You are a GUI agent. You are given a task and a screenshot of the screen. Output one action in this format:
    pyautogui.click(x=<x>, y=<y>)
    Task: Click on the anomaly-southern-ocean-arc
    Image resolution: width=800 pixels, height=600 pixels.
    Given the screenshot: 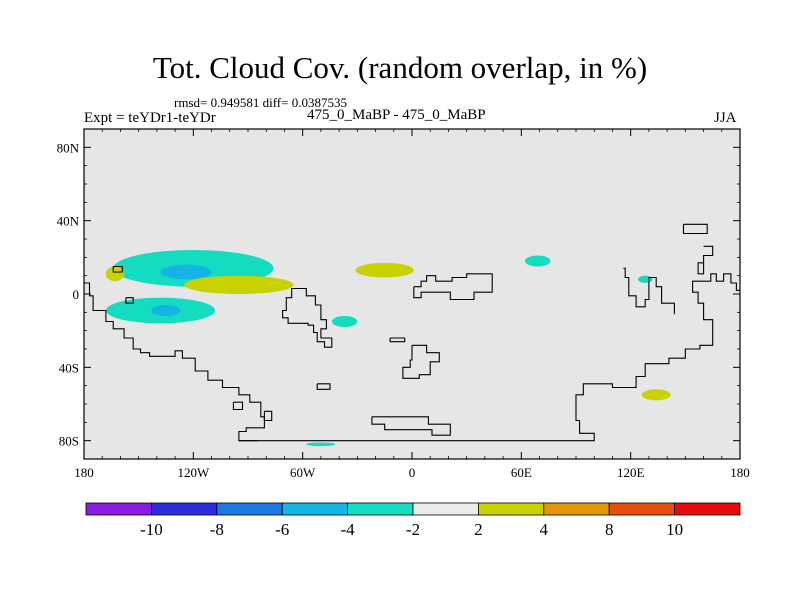 What is the action you would take?
    pyautogui.click(x=321, y=444)
    